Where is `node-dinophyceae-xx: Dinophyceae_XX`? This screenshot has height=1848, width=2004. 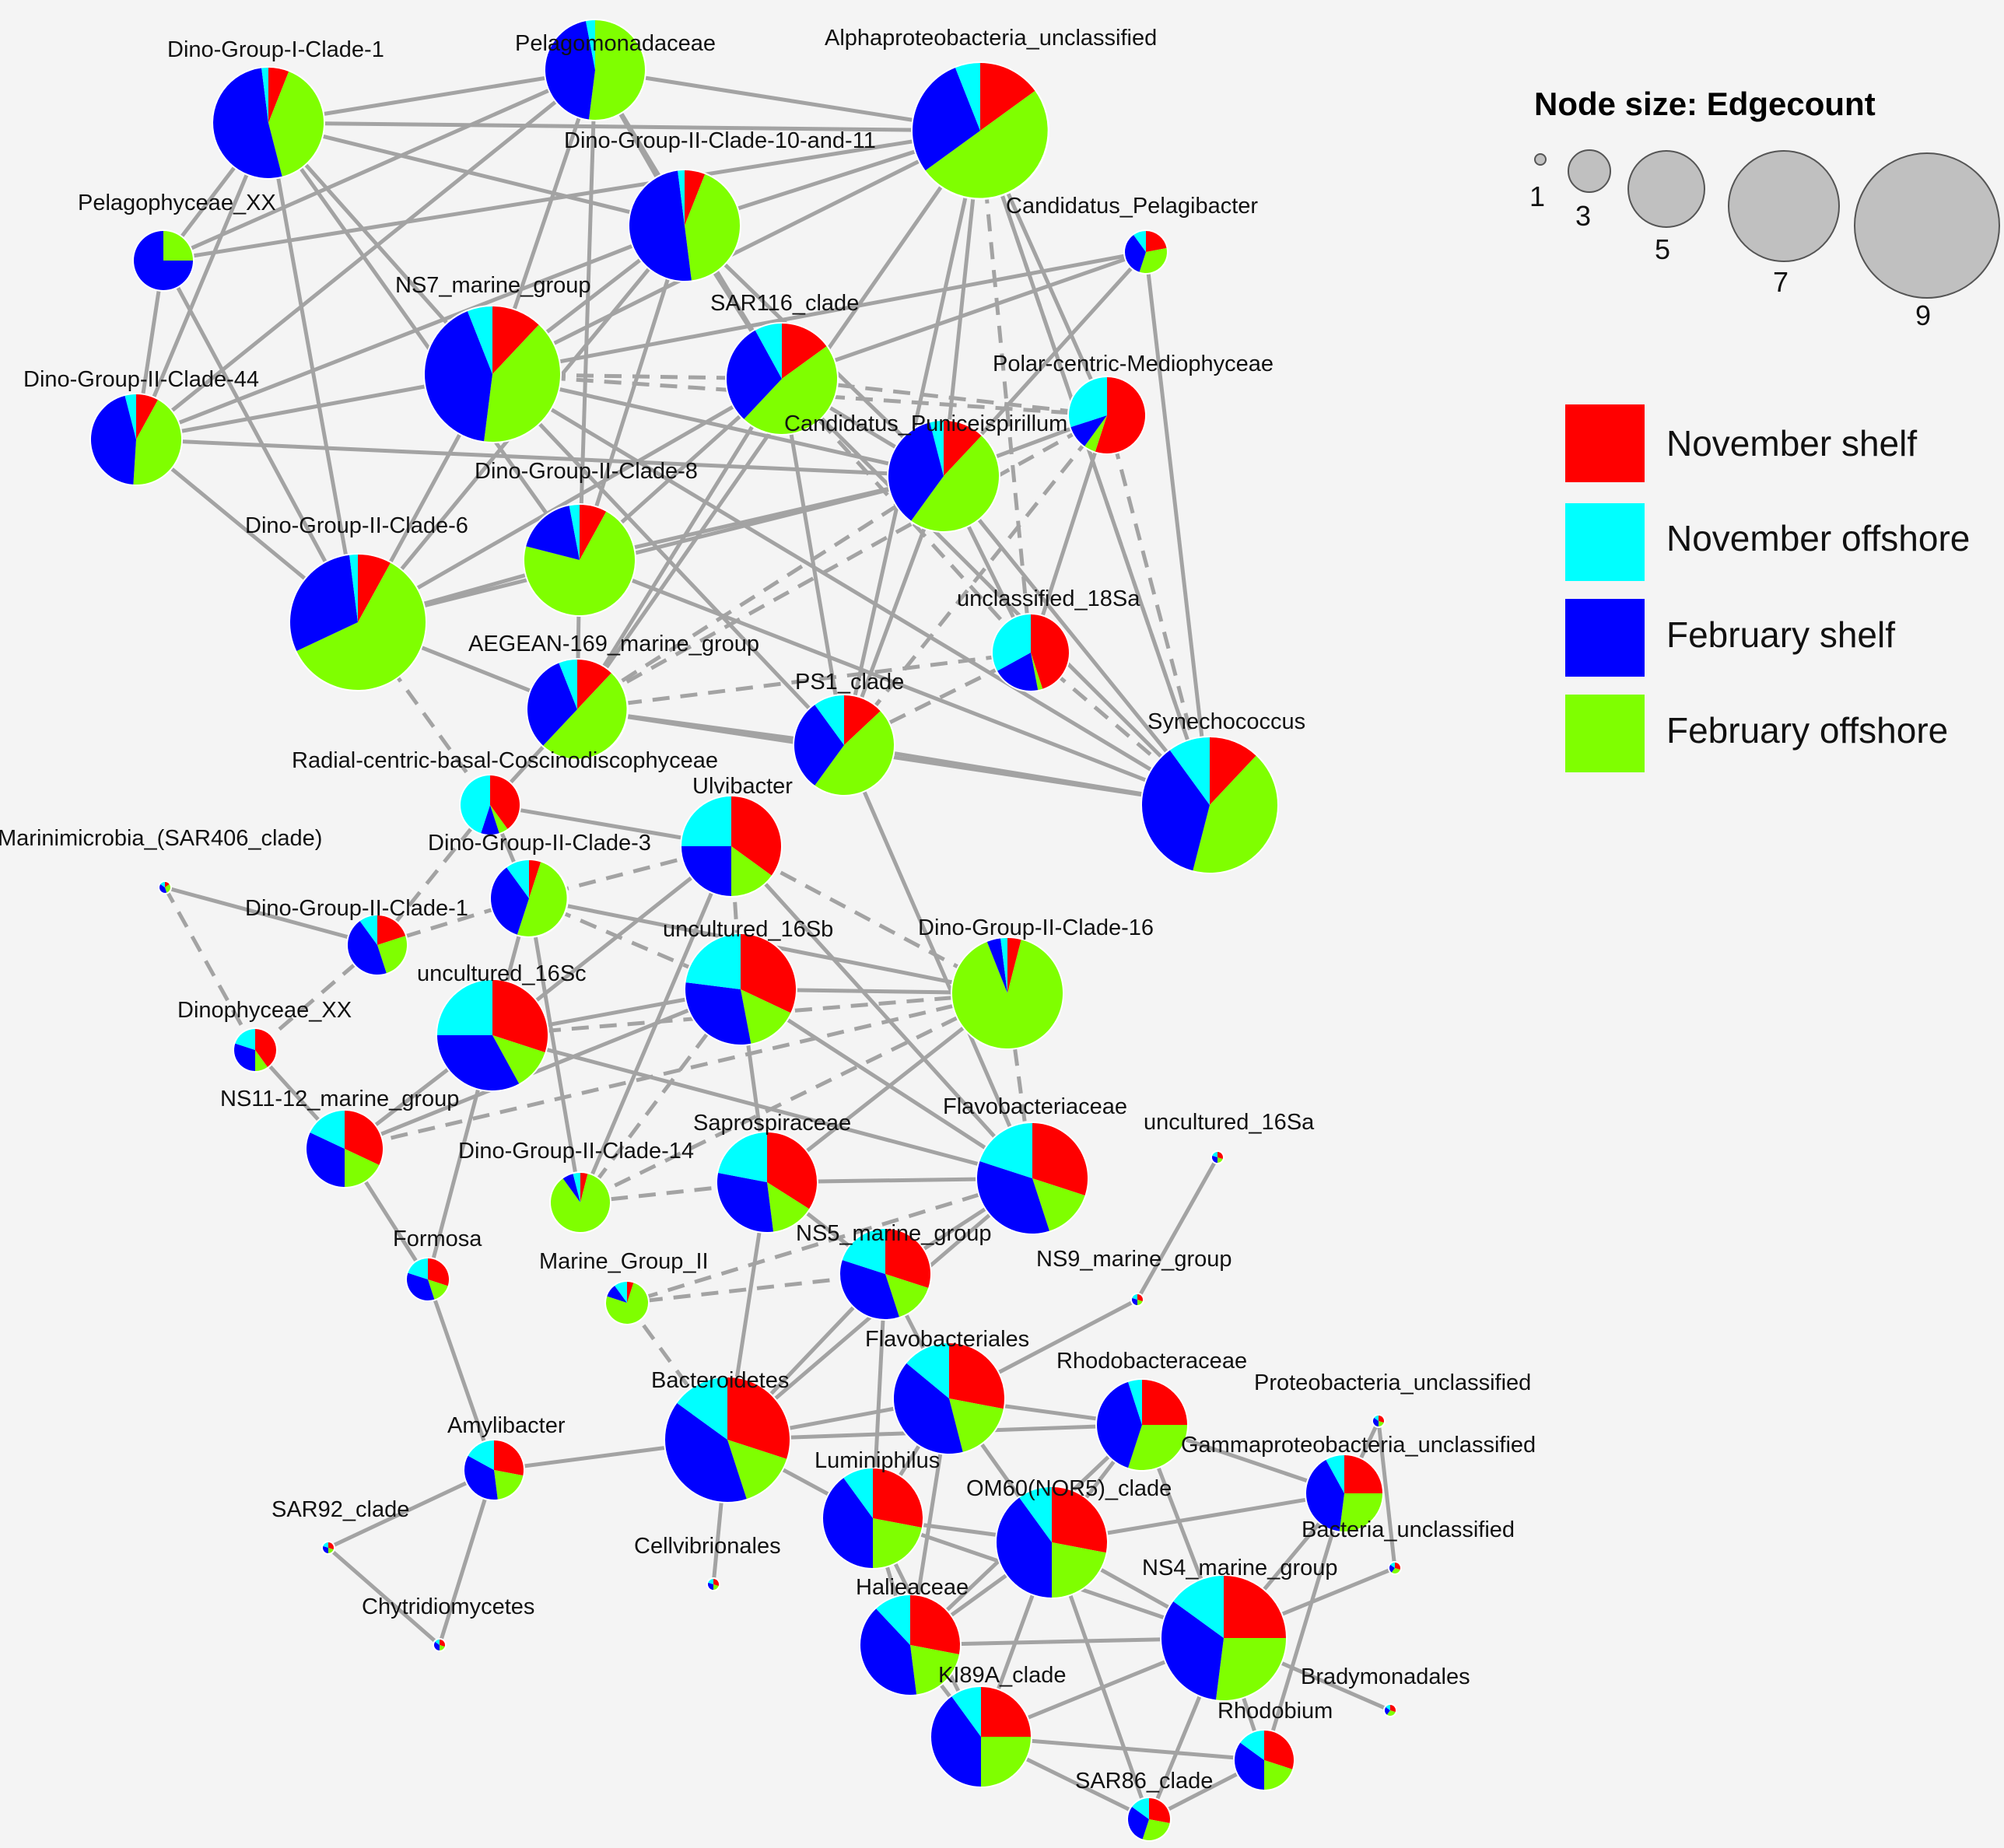 node-dinophyceae-xx: Dinophyceae_XX is located at coordinates (264, 1035).